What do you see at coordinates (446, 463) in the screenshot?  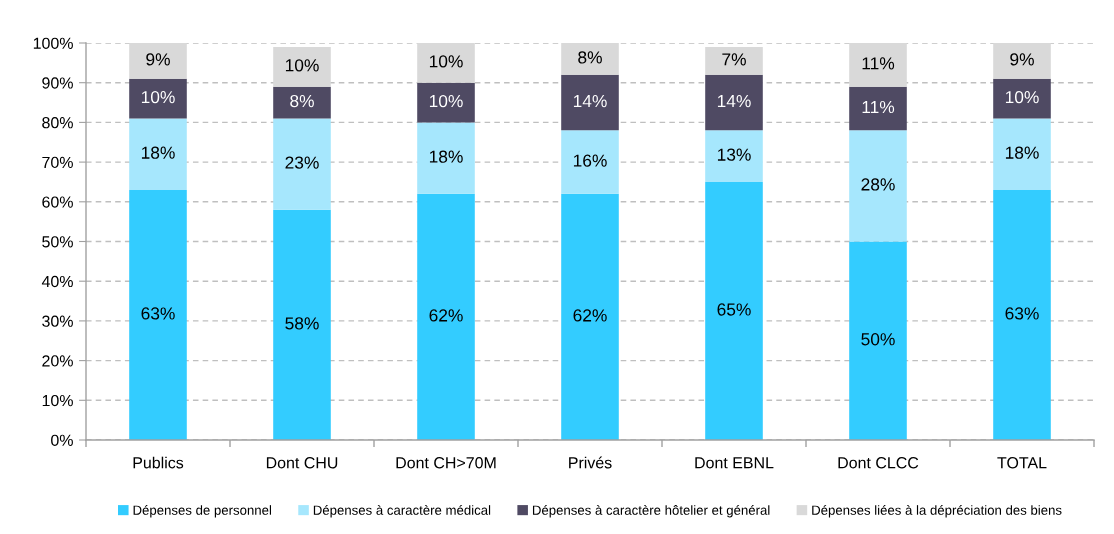 I see `x-tick-label: Dont CH>70M` at bounding box center [446, 463].